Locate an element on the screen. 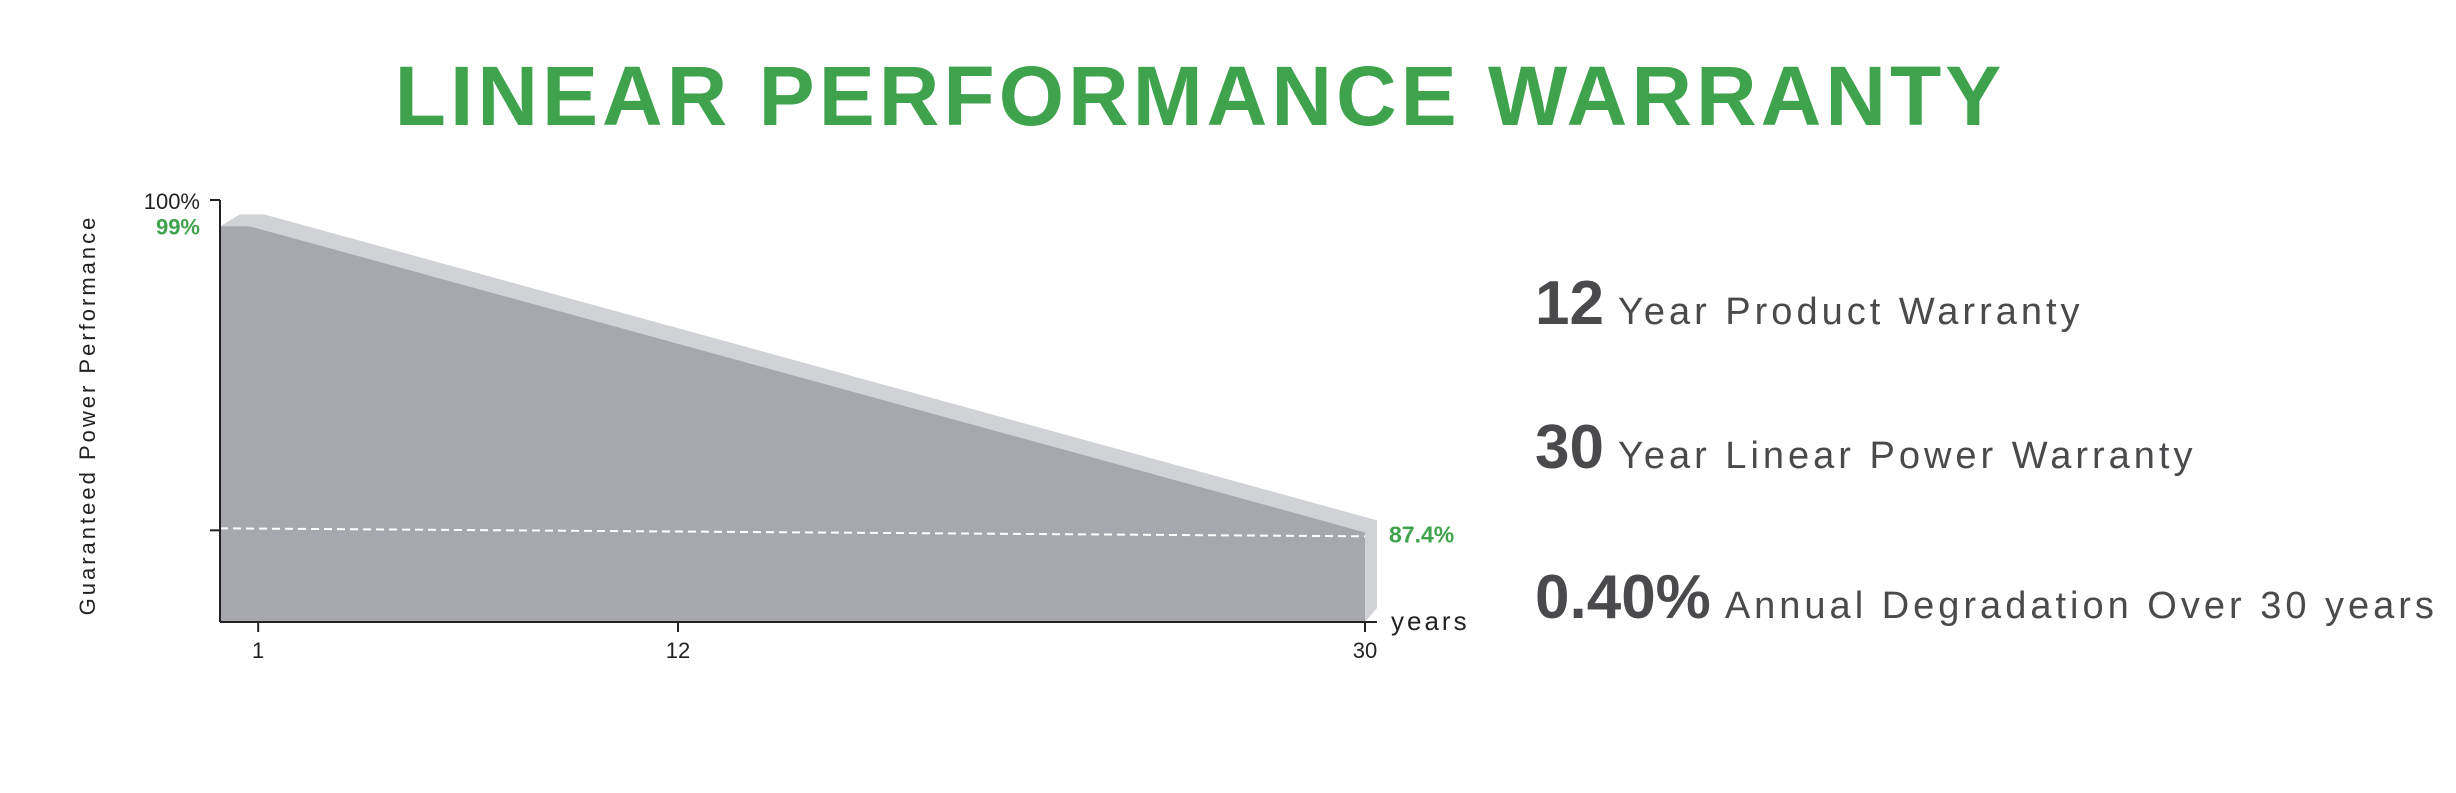 The width and height of the screenshot is (2456, 793). stat-text: Year Linear Power Warranty is located at coordinates (1907, 456).